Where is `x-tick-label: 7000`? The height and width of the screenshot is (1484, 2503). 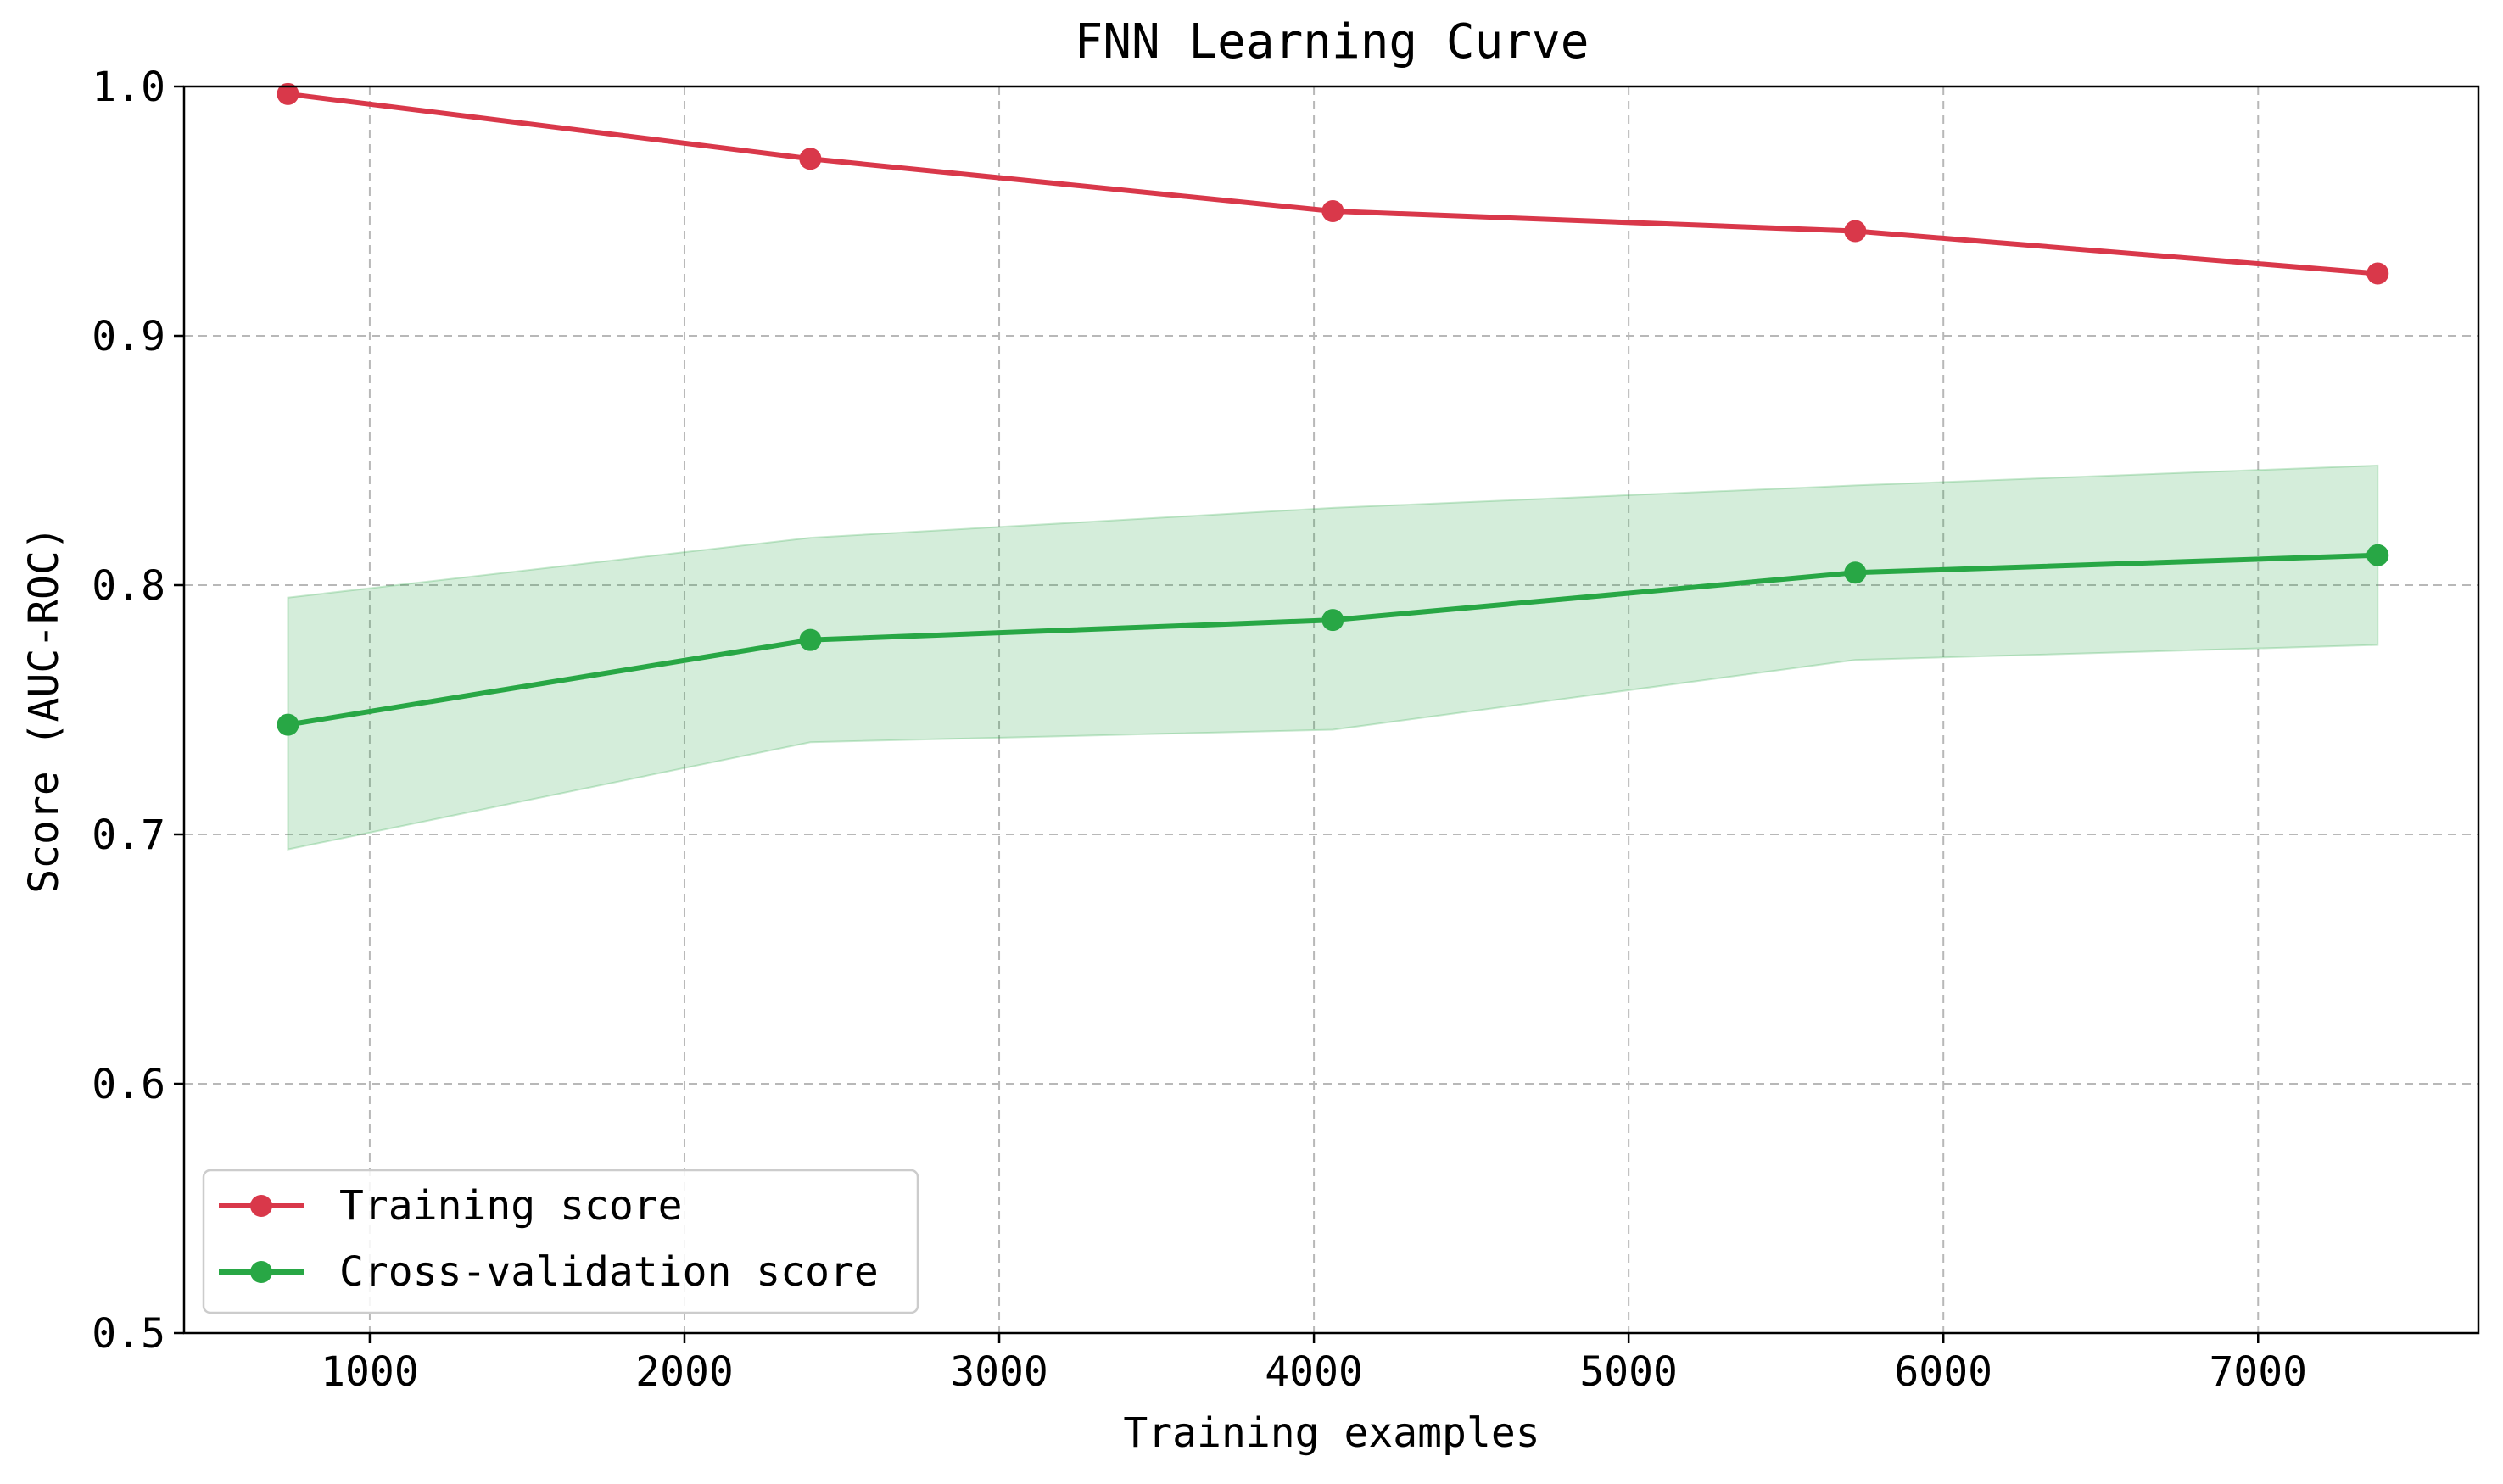
x-tick-label: 7000 is located at coordinates (2258, 1372).